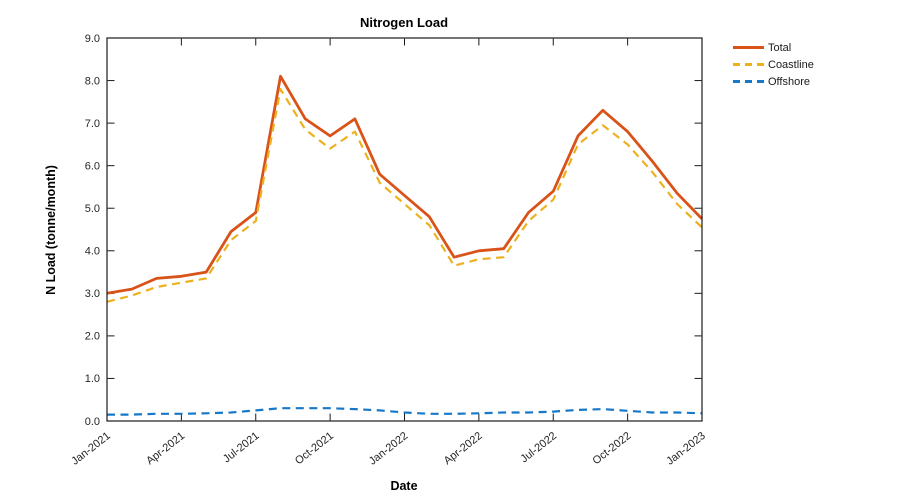 Image resolution: width=900 pixels, height=500 pixels. I want to click on y-tick-label: 9.0, so click(92, 39).